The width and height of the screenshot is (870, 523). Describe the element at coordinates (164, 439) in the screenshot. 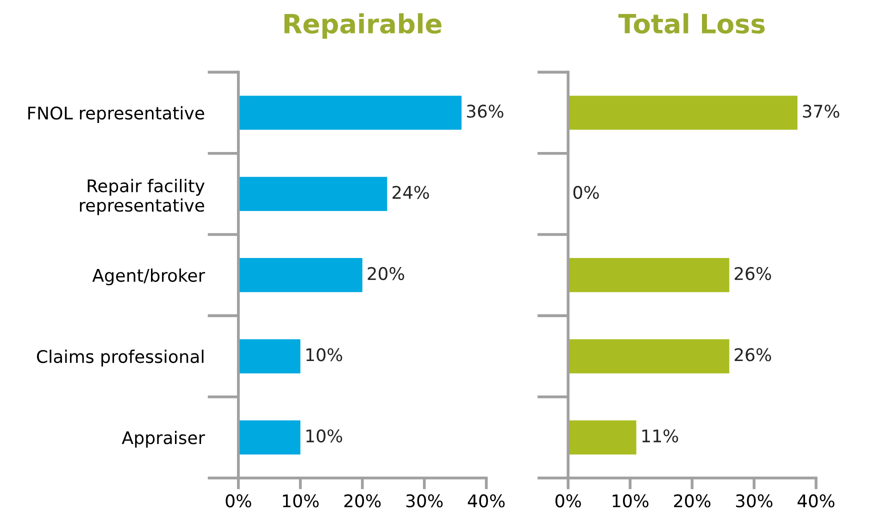

I see `y-tick-label: Appraiser` at that location.